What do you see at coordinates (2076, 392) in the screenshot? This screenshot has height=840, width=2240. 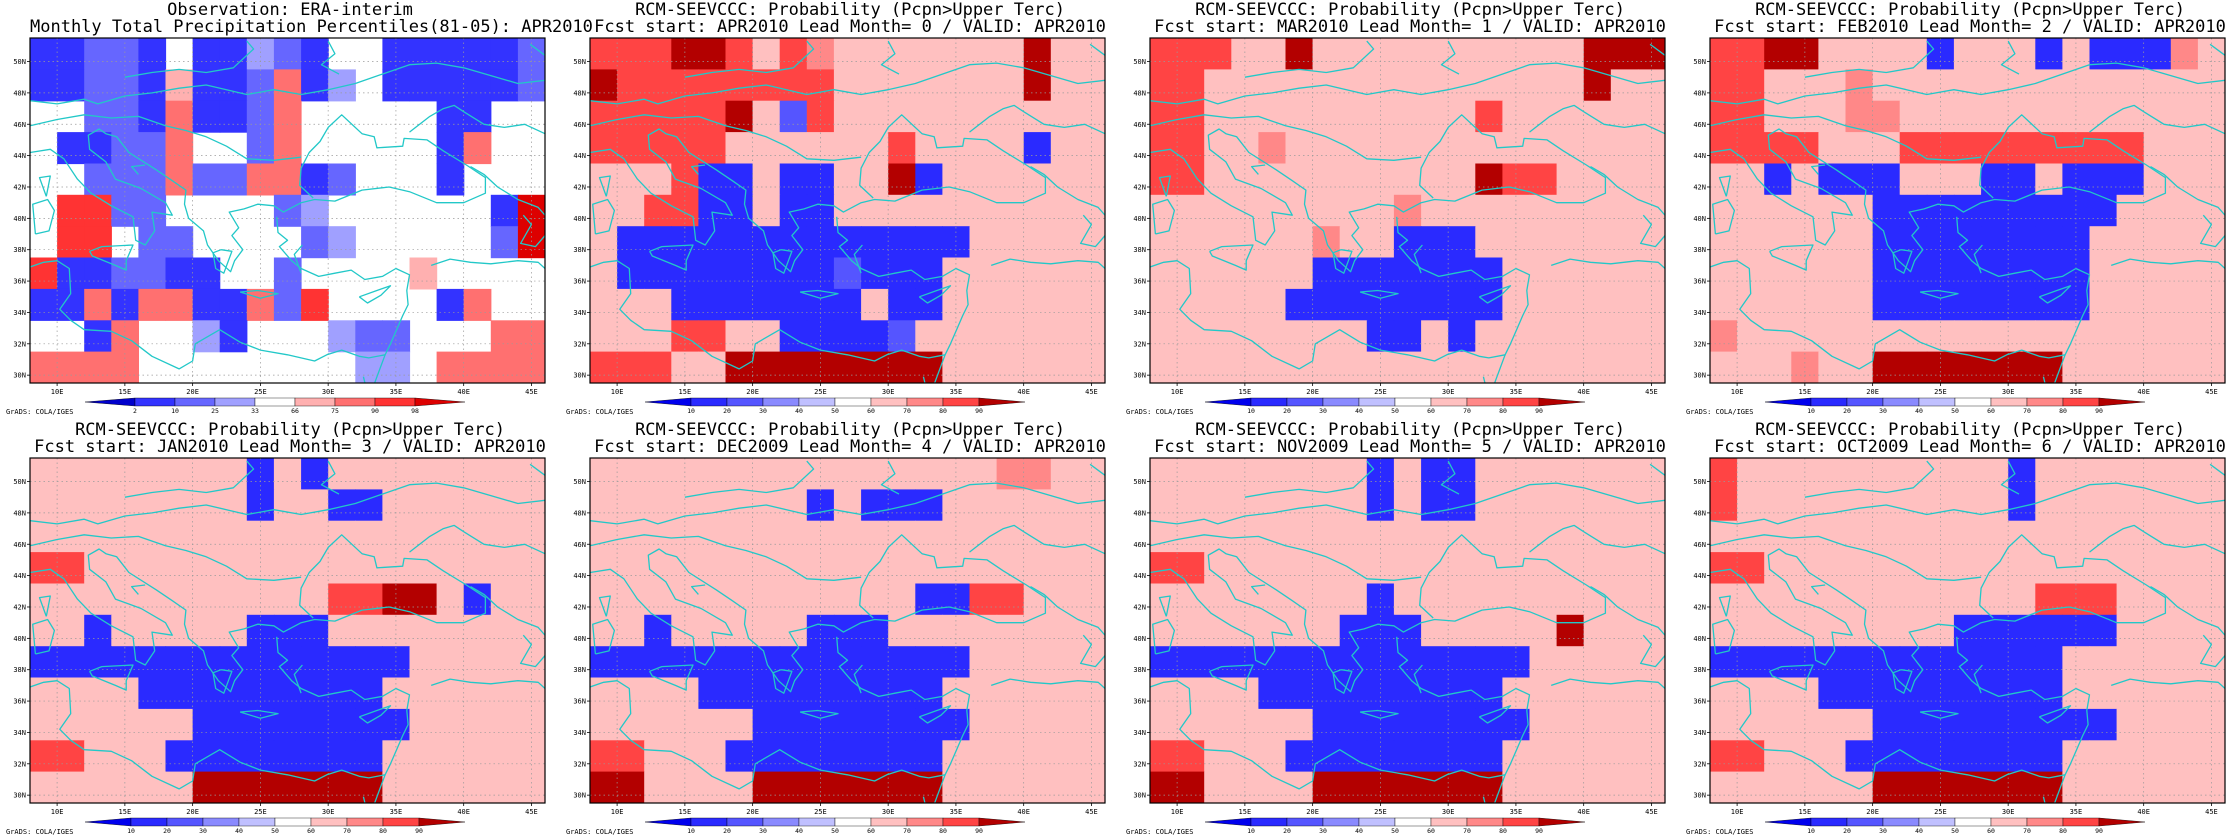 I see `x-tick-label: 35E` at bounding box center [2076, 392].